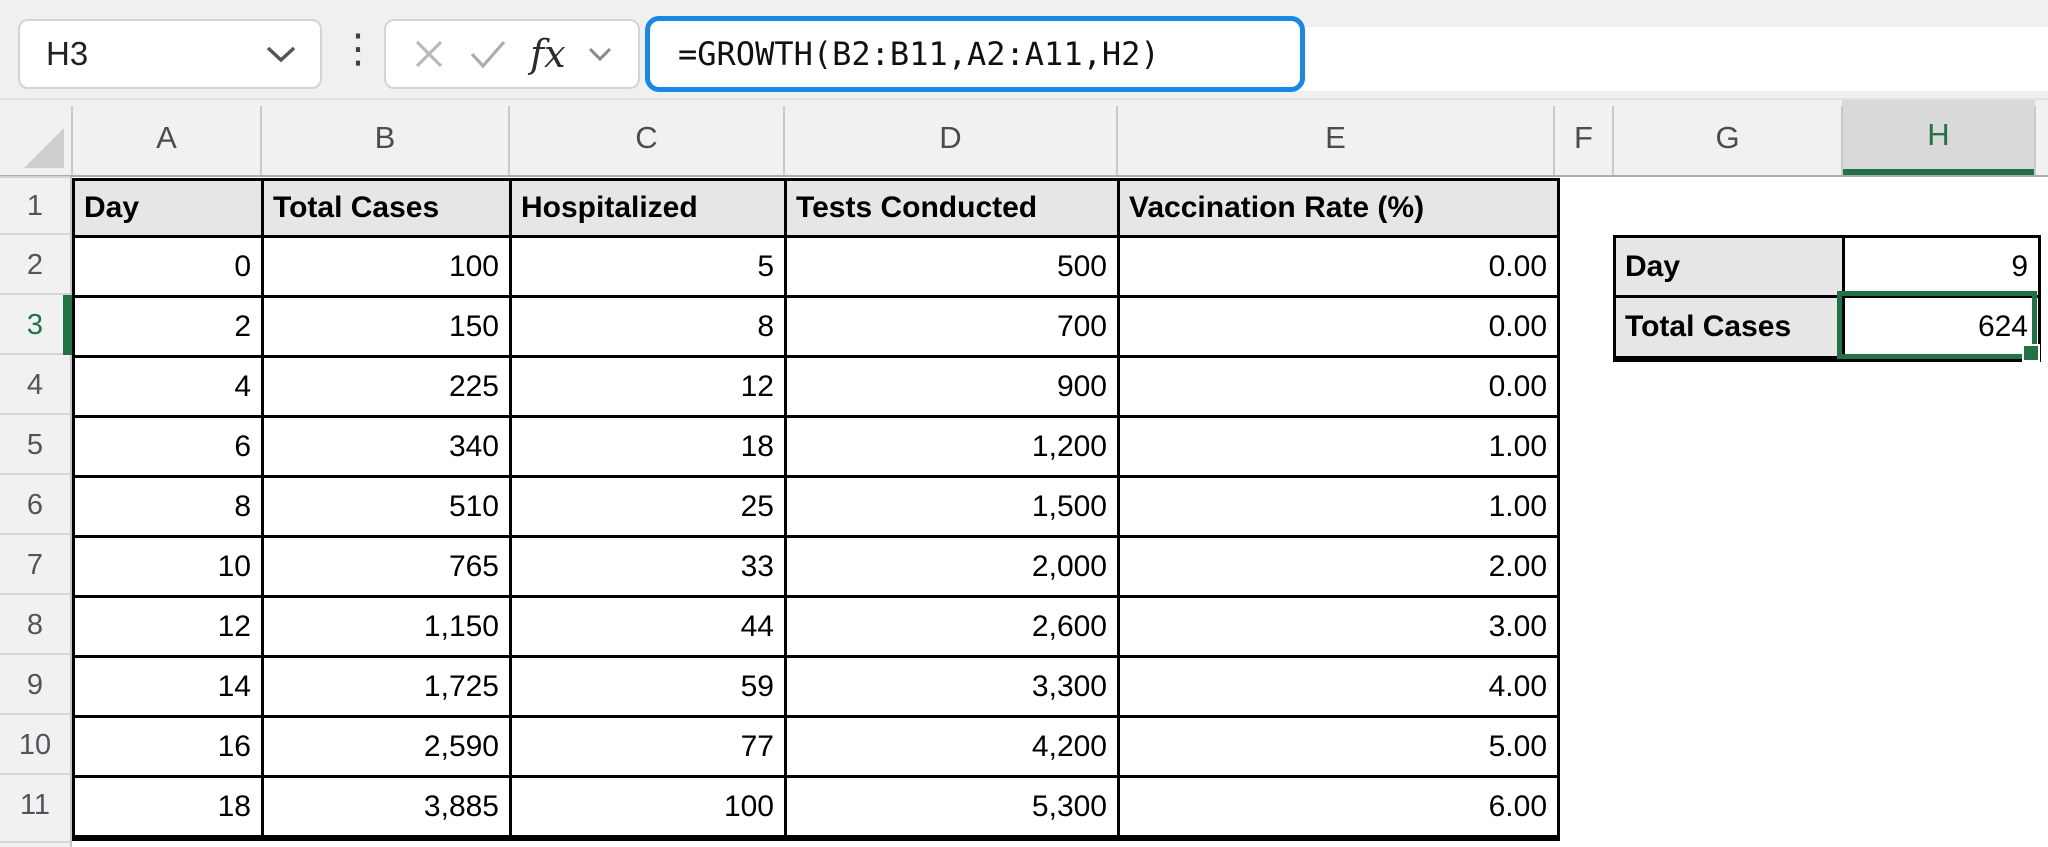  I want to click on formula-toolbar: fx, so click(512, 54).